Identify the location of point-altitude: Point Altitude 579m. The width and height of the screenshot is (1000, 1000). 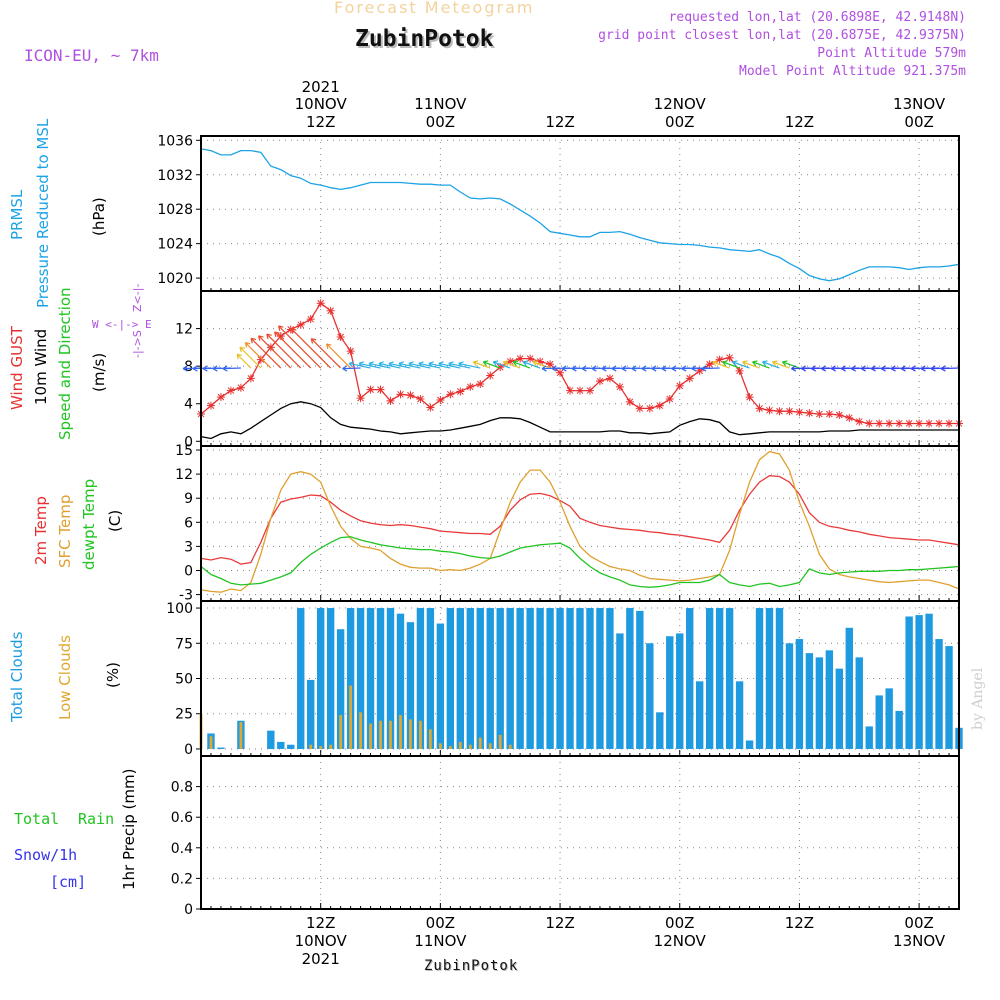
(891, 53).